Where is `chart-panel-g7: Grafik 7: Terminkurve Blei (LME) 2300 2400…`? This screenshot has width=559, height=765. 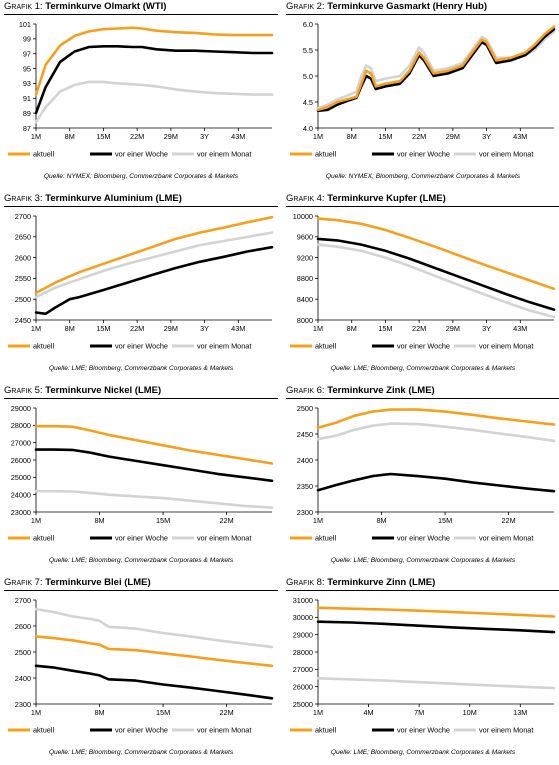 chart-panel-g7: Grafik 7: Terminkurve Blei (LME) 2300 2400… is located at coordinates (141, 671).